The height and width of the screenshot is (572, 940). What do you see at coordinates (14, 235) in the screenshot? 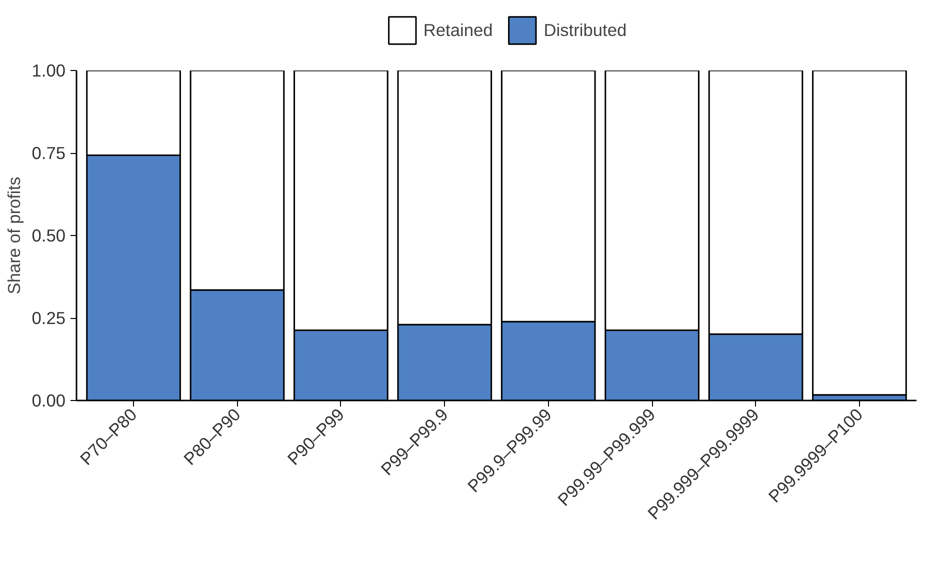
I see `y-axis-title: Share of profits` at bounding box center [14, 235].